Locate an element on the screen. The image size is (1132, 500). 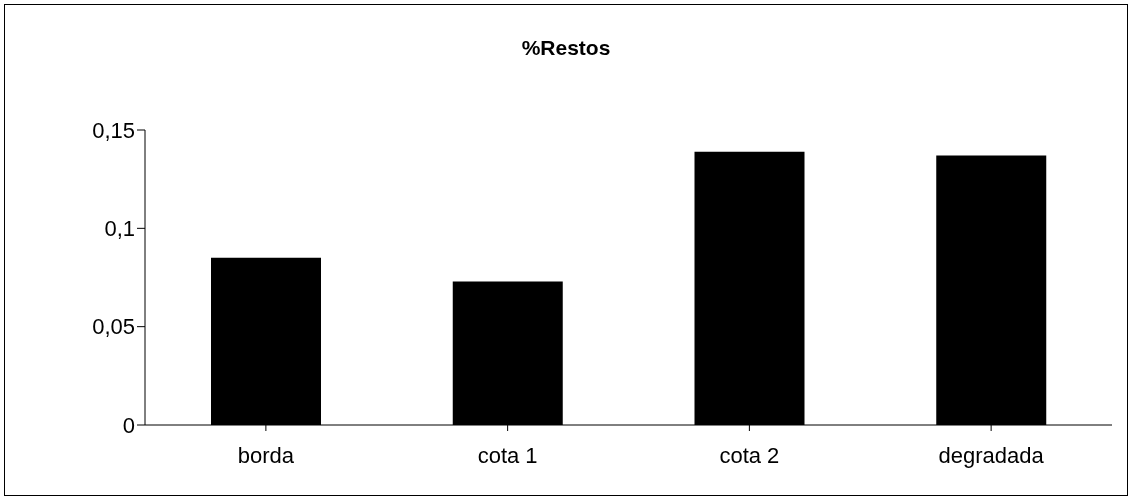
y-tick-label: 0,15 is located at coordinates (113, 130).